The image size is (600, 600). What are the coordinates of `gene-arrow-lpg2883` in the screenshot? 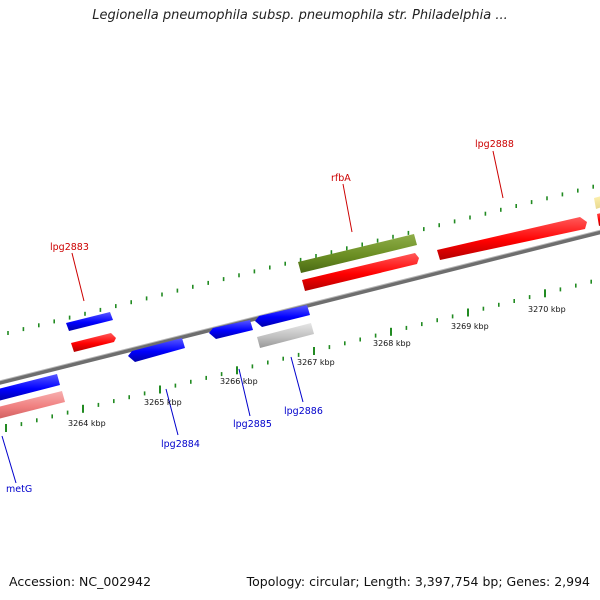 It's located at (93, 342).